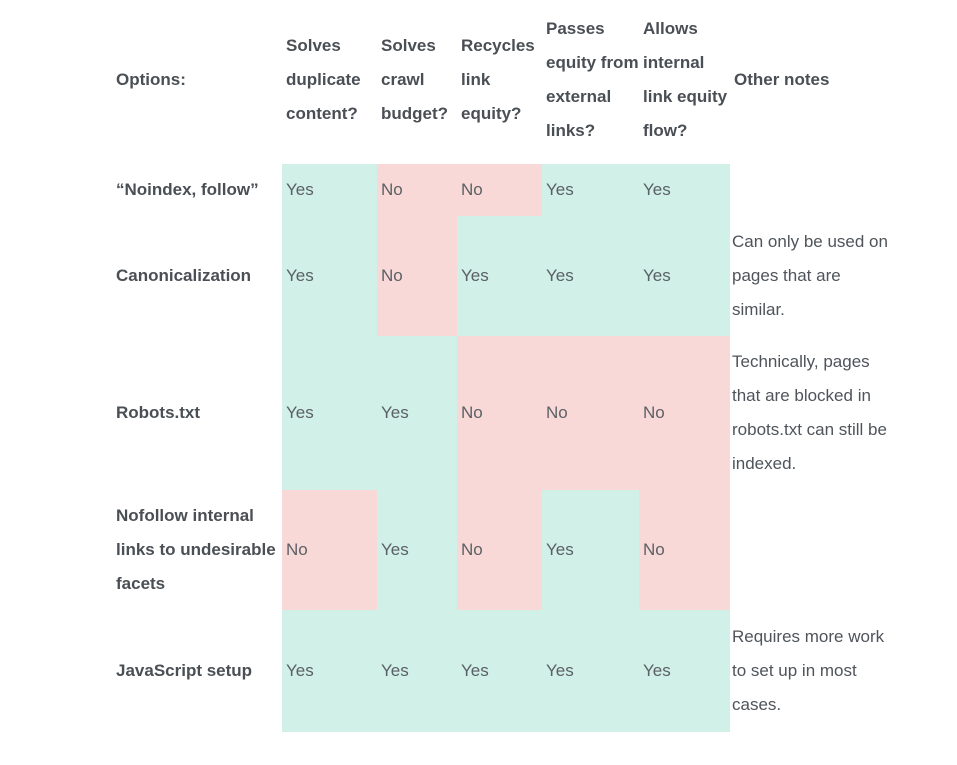 The image size is (957, 765). I want to click on header-internal-flow: Allows internal link equity flow?, so click(685, 79).